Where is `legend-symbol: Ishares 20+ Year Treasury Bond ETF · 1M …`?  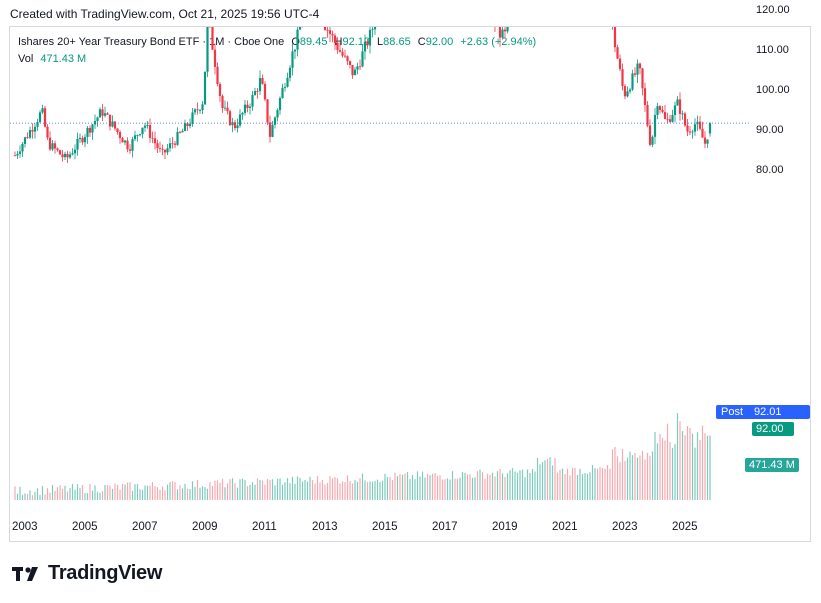 legend-symbol: Ishares 20+ Year Treasury Bond ETF · 1M … is located at coordinates (151, 42).